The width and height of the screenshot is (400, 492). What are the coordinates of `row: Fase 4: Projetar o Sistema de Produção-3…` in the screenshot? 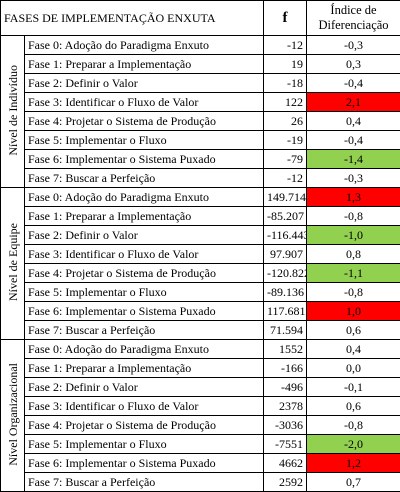 It's located at (200, 425).